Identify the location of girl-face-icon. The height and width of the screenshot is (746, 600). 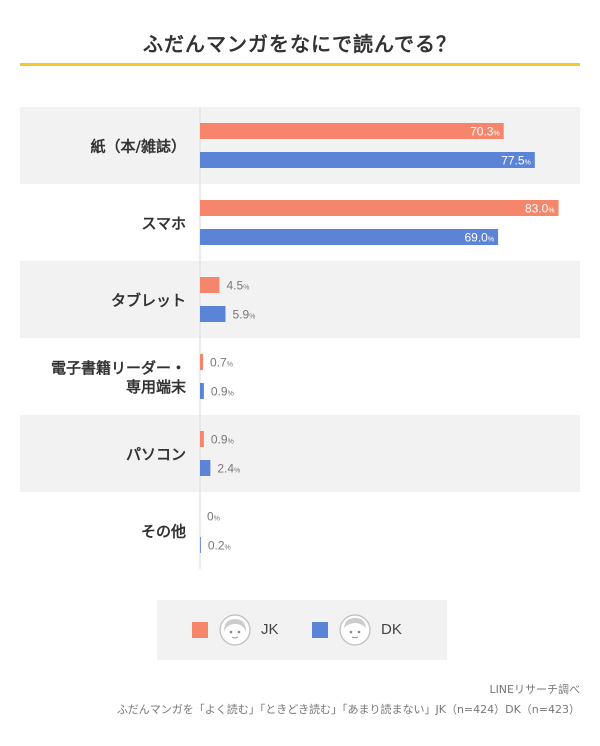
(235, 630).